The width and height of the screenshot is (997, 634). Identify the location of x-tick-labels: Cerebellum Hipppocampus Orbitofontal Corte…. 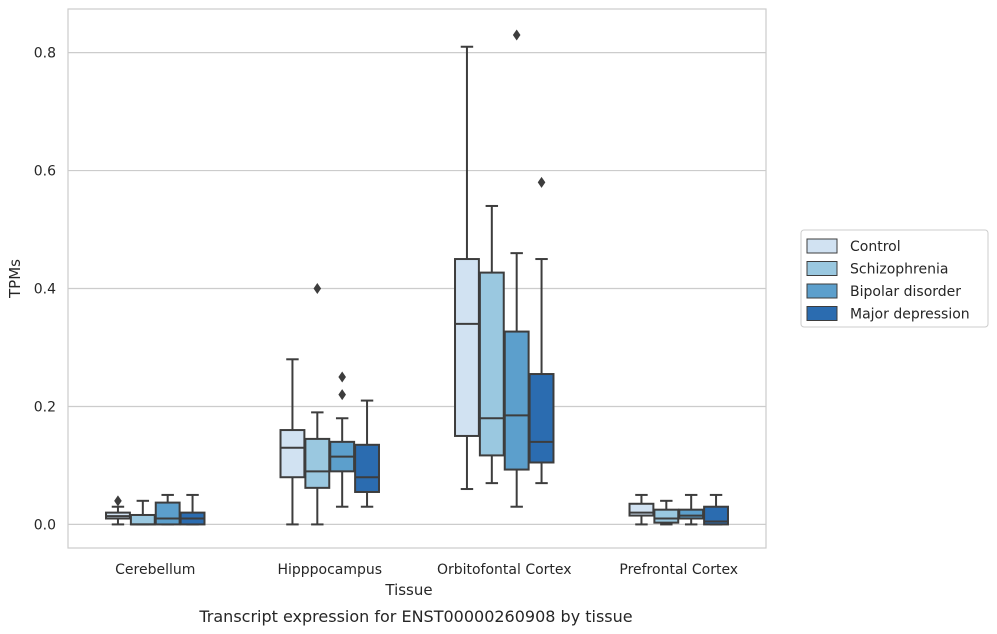
(426, 570).